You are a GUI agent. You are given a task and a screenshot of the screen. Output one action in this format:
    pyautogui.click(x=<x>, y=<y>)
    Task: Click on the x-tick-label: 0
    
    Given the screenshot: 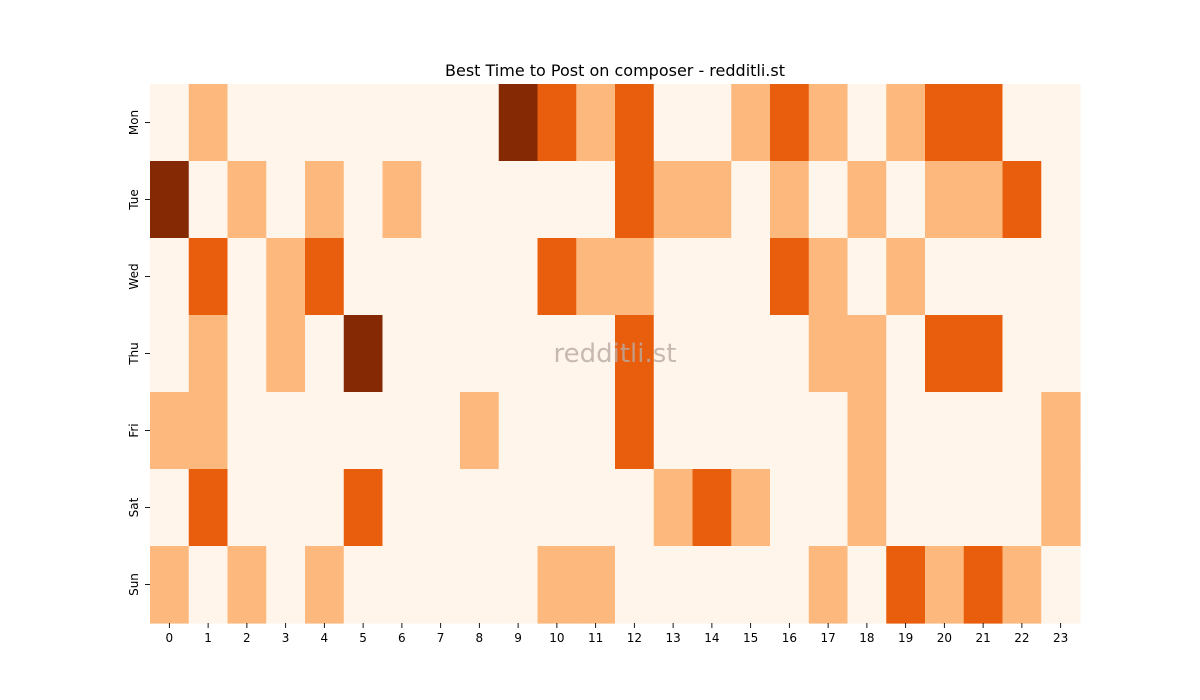 What is the action you would take?
    pyautogui.click(x=170, y=638)
    